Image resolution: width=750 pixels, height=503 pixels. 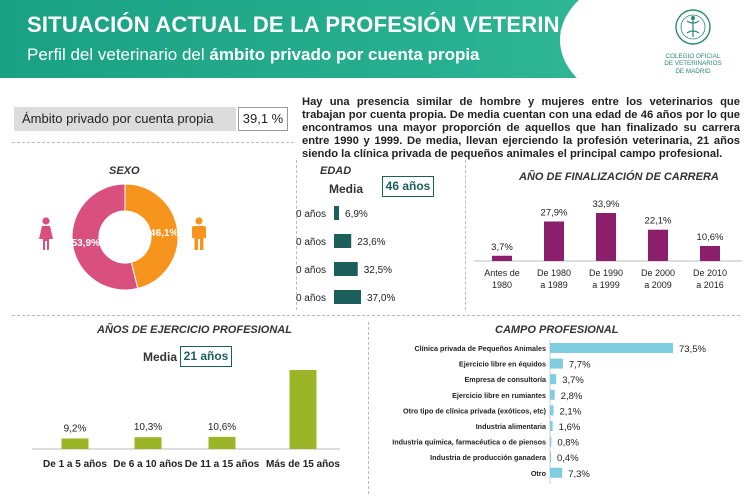 What do you see at coordinates (356, 214) in the screenshot?
I see `edad-value-label: 6,9%` at bounding box center [356, 214].